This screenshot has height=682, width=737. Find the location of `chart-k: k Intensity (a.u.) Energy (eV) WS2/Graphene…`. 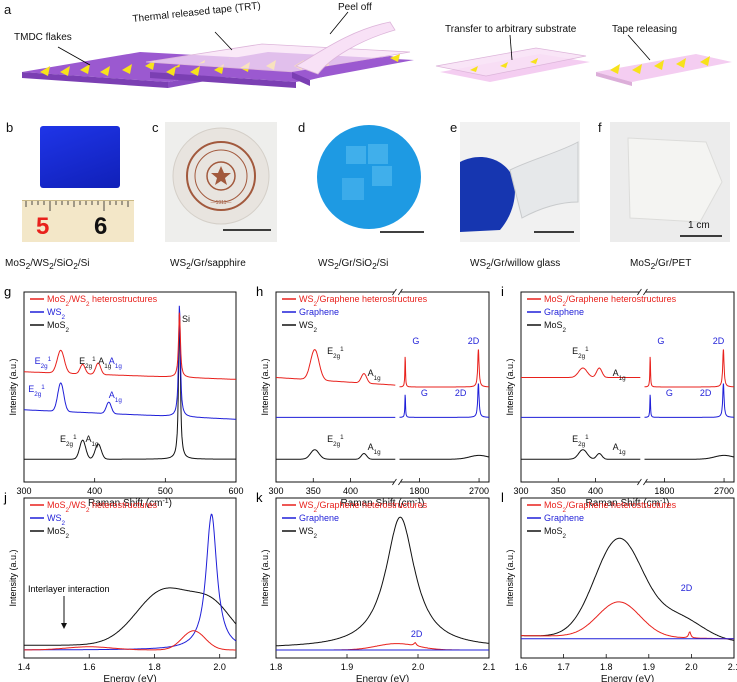

chart-k: k Intensity (a.u.) Energy (eV) WS2/Graphene… is located at coordinates (375, 586).